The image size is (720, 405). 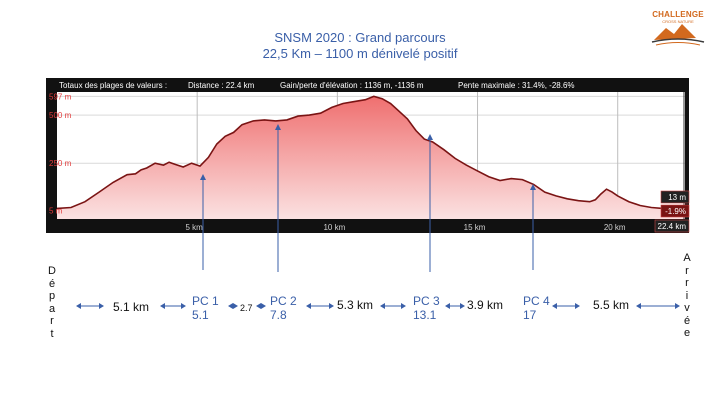 What do you see at coordinates (52, 333) in the screenshot?
I see `vertical-letter: t` at bounding box center [52, 333].